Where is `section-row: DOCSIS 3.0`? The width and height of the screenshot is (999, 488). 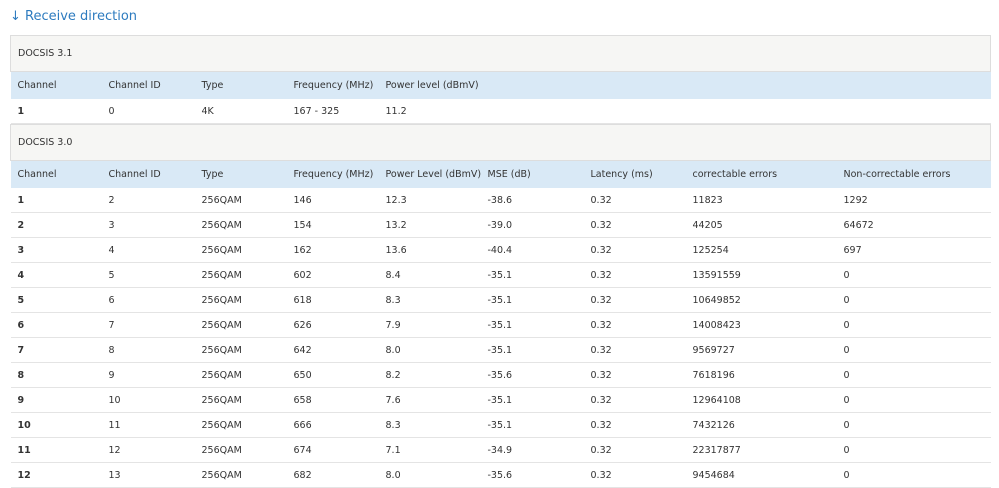
section-row: DOCSIS 3.0 is located at coordinates (500, 142).